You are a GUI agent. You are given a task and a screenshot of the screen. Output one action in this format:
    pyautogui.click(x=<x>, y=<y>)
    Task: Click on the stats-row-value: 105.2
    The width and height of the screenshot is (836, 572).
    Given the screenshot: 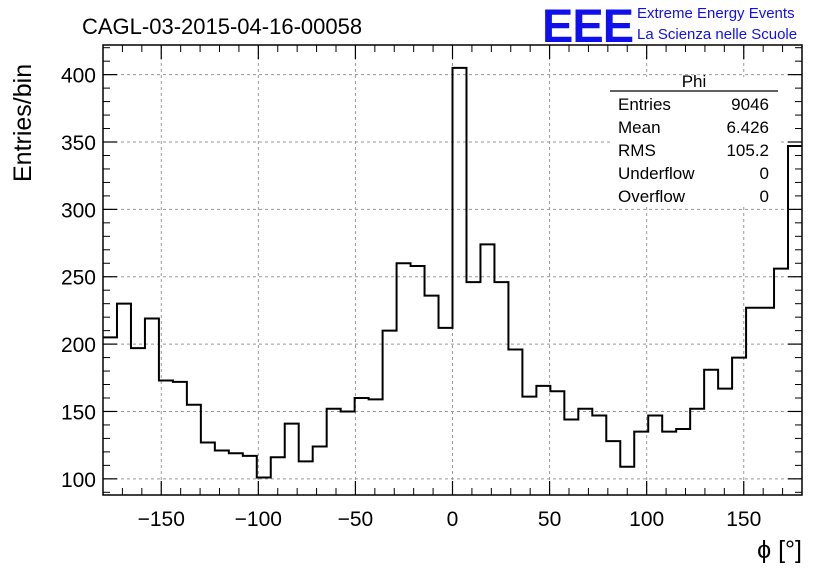 What is the action you would take?
    pyautogui.click(x=747, y=150)
    